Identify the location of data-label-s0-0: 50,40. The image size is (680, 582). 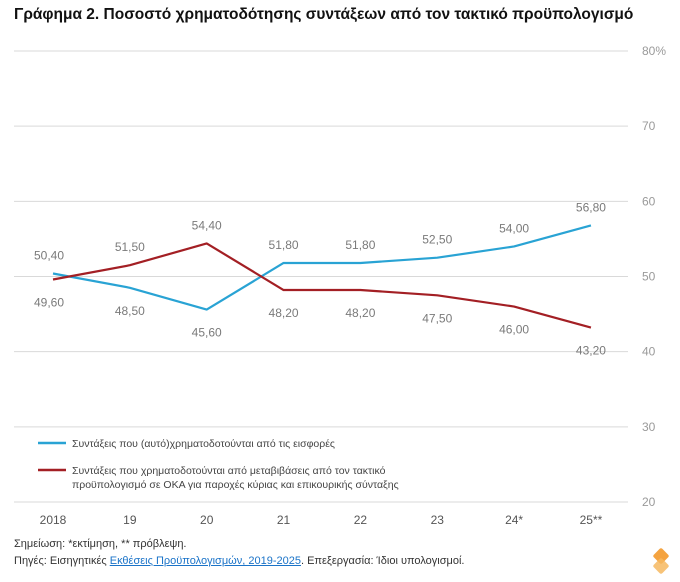
(49, 255).